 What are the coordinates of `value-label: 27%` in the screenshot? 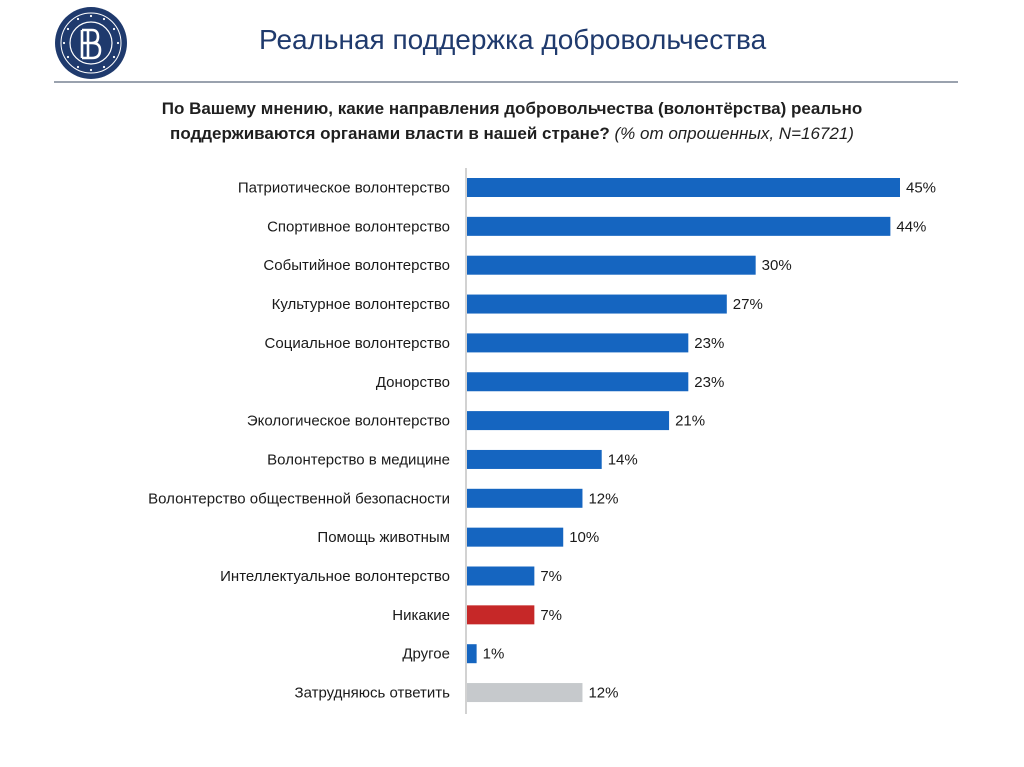 It's located at (748, 304).